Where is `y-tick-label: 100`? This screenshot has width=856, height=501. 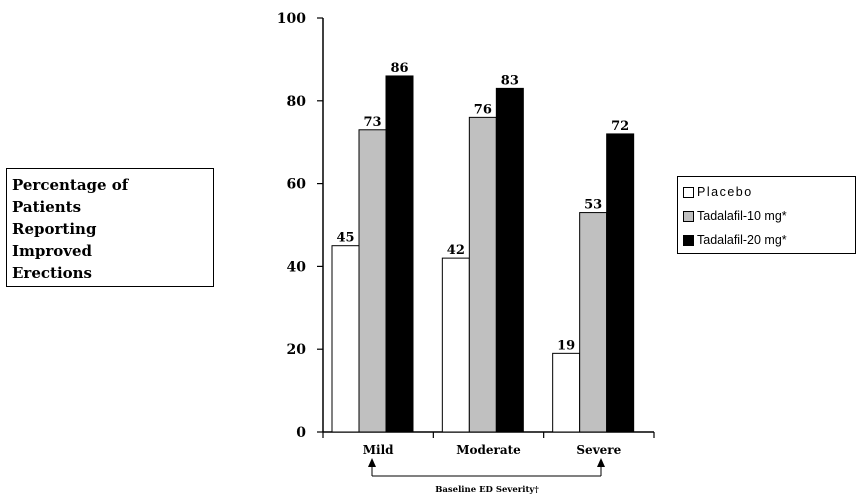 y-tick-label: 100 is located at coordinates (291, 19).